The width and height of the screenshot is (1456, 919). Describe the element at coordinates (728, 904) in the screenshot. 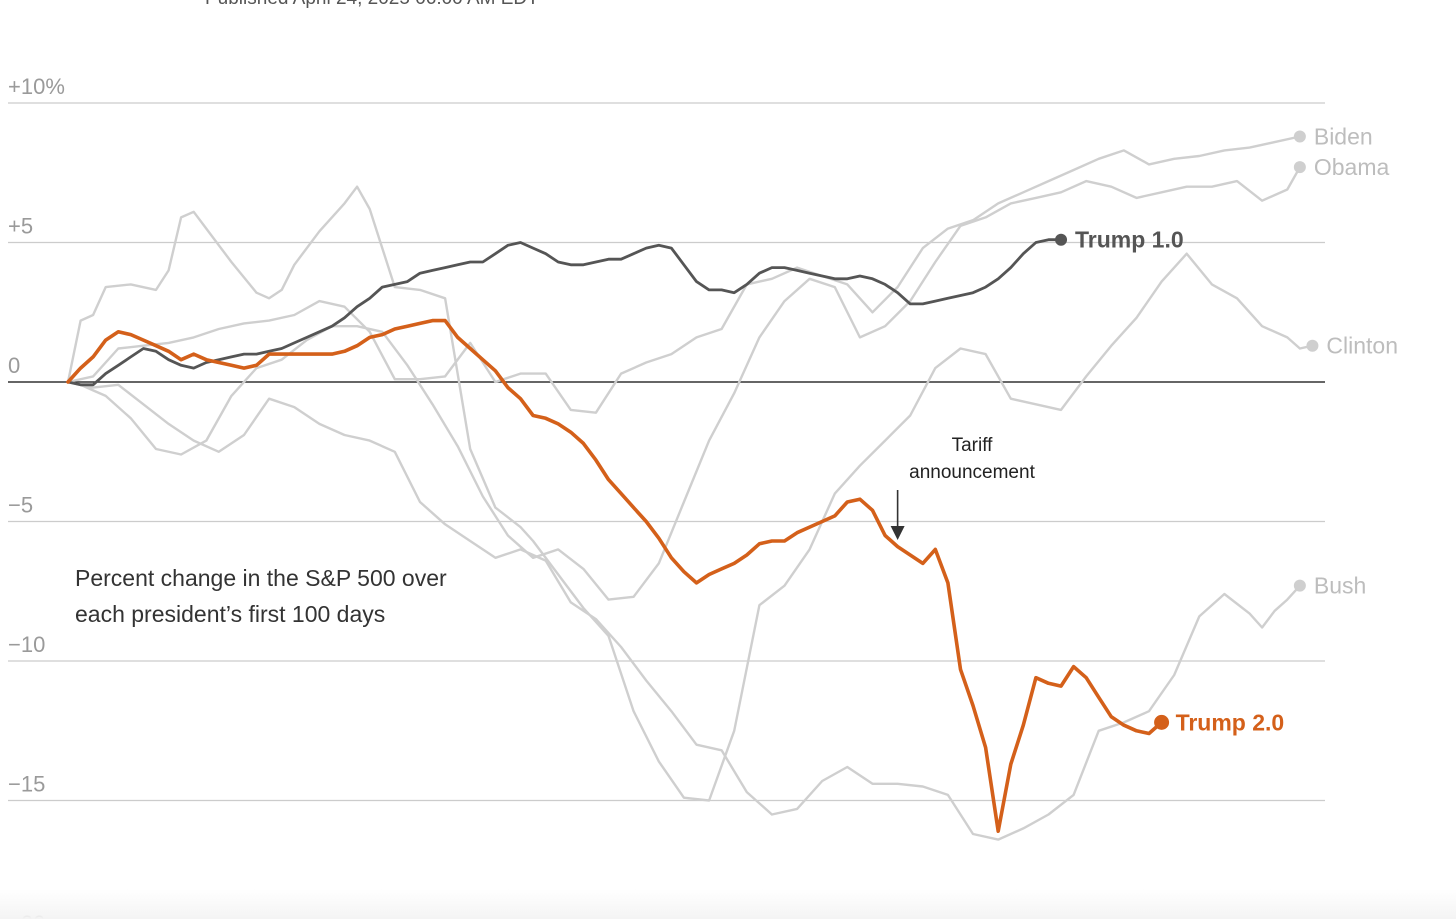

I see `bottom-fade` at that location.